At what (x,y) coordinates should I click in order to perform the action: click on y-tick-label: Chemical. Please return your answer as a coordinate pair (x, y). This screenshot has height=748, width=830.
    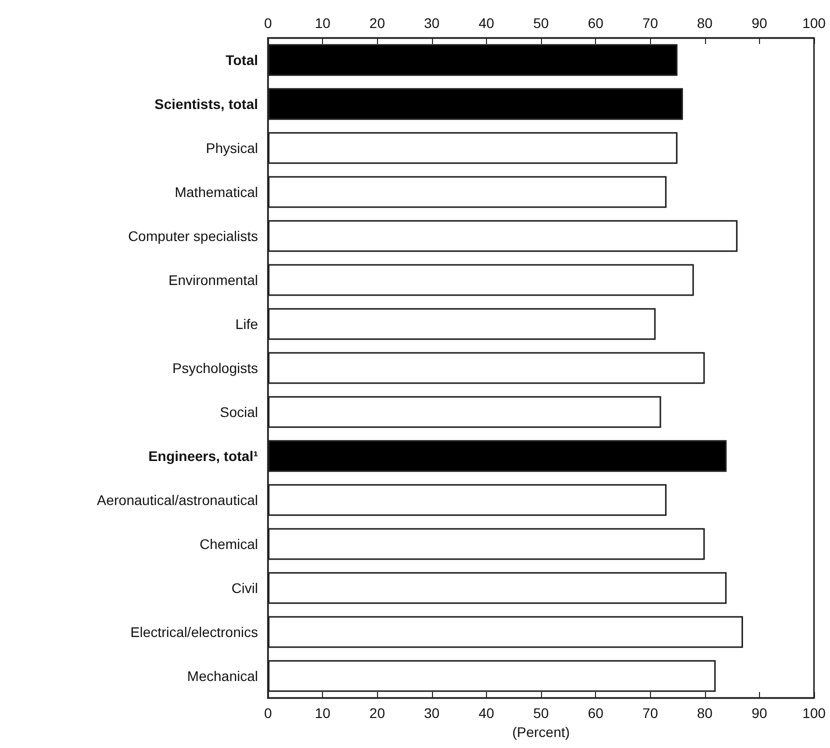
    Looking at the image, I should click on (229, 544).